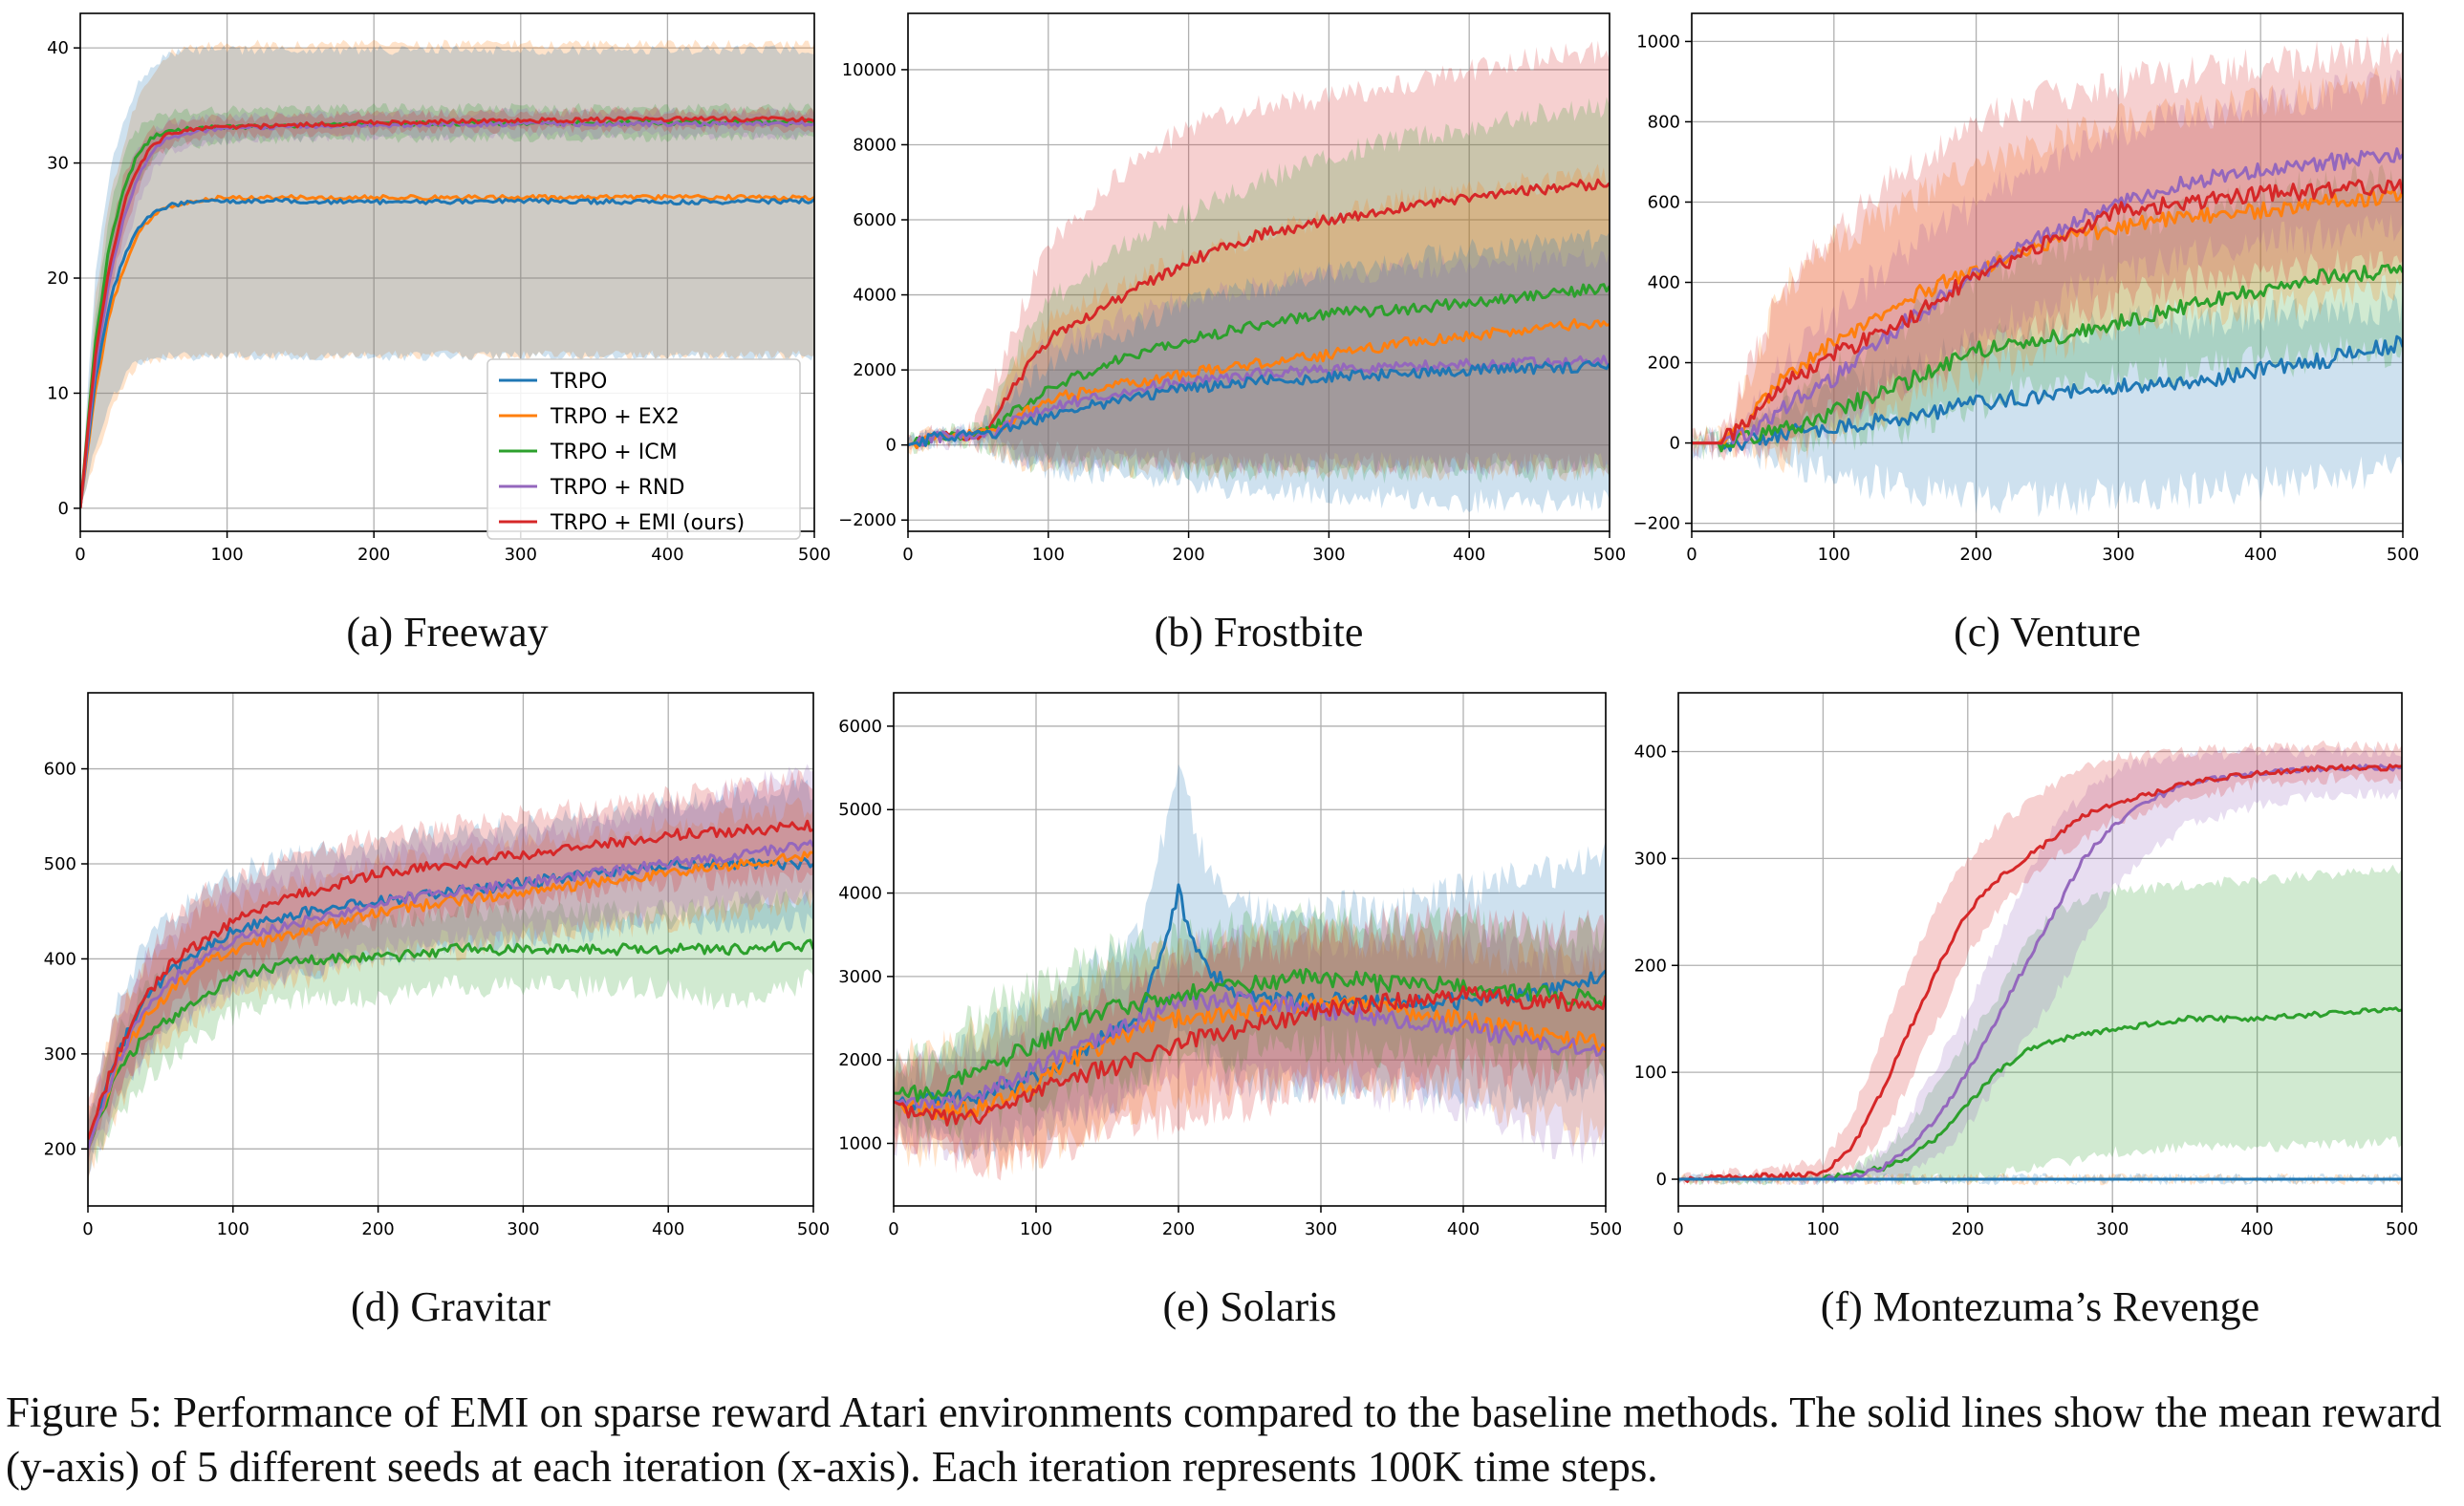 The width and height of the screenshot is (2464, 1506). What do you see at coordinates (58, 48) in the screenshot?
I see `y-tick-label: 40` at bounding box center [58, 48].